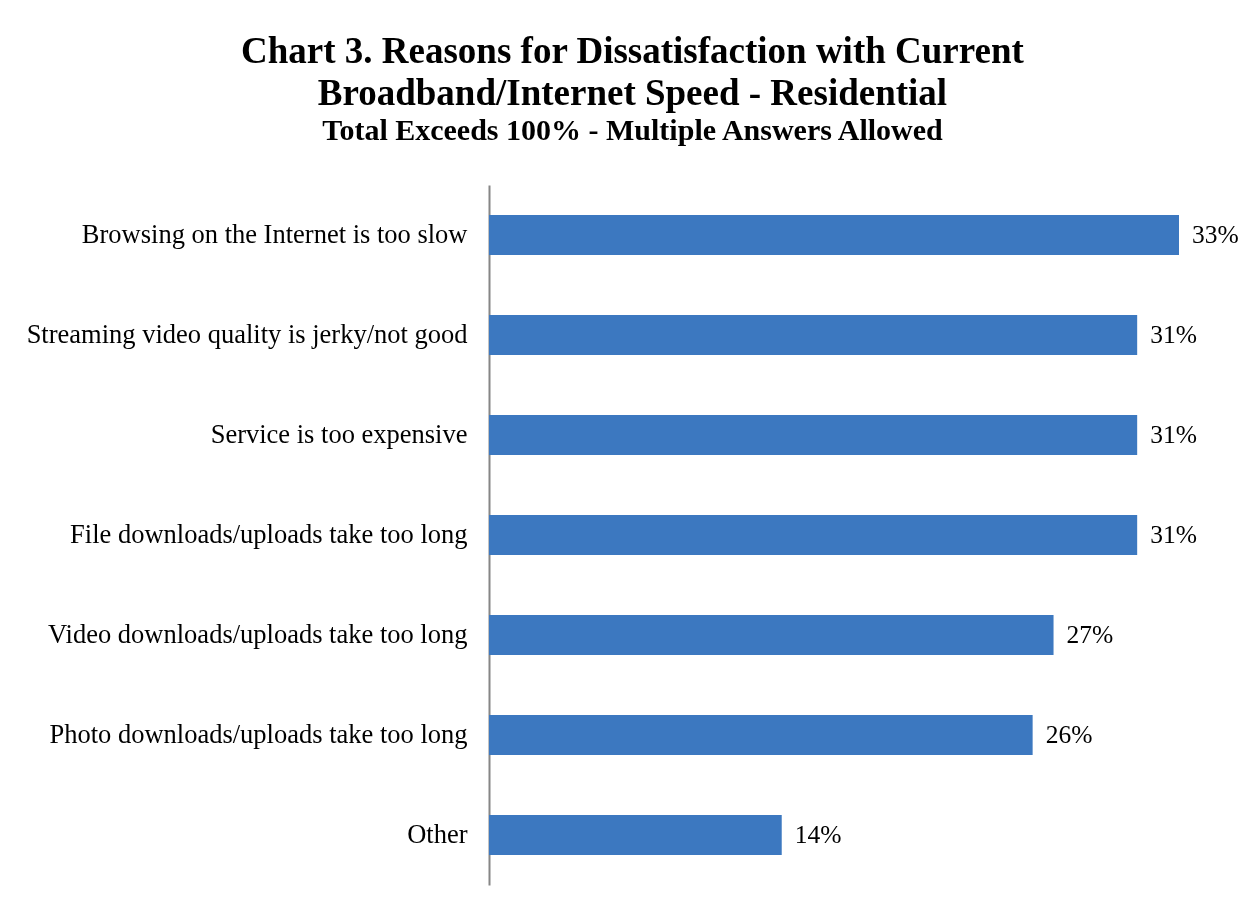 This screenshot has width=1253, height=910. I want to click on data-label: 27%, so click(1090, 634).